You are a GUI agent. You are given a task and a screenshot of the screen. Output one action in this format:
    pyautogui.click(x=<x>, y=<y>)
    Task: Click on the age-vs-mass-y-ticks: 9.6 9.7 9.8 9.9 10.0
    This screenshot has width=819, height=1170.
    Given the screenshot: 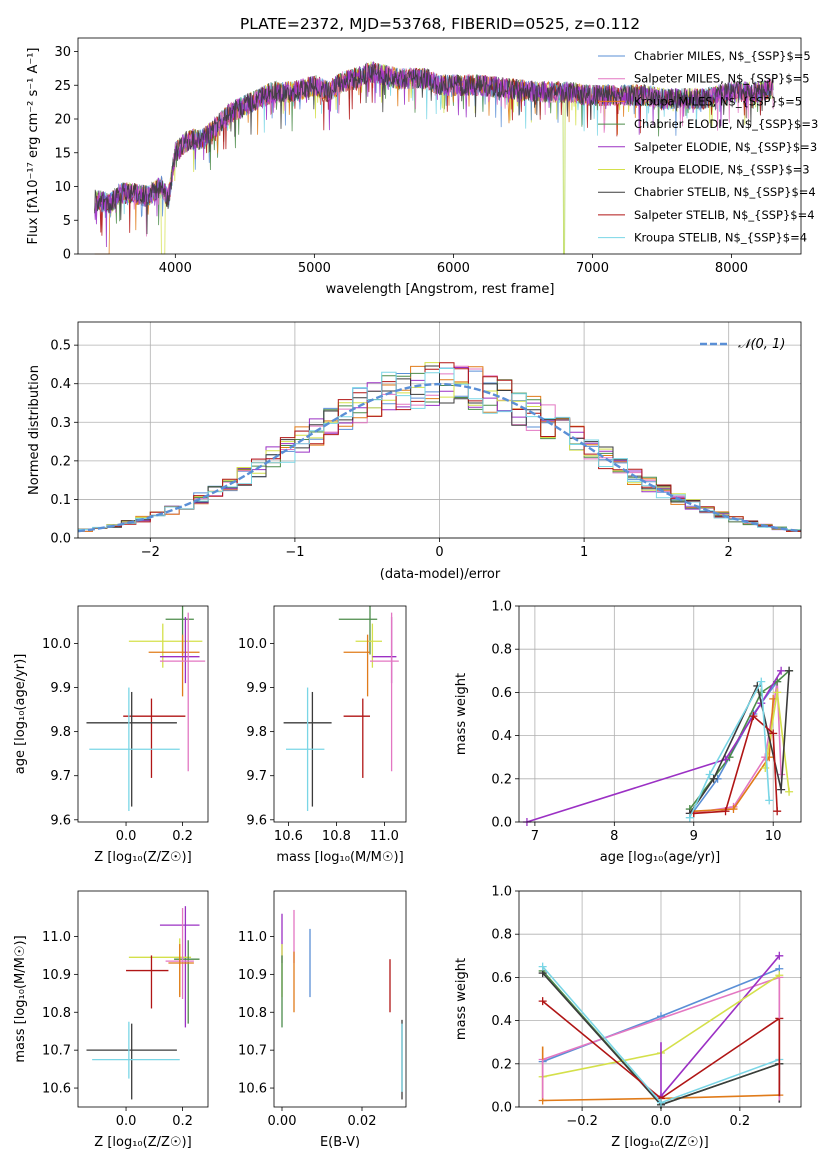 What is the action you would take?
    pyautogui.click(x=256, y=732)
    